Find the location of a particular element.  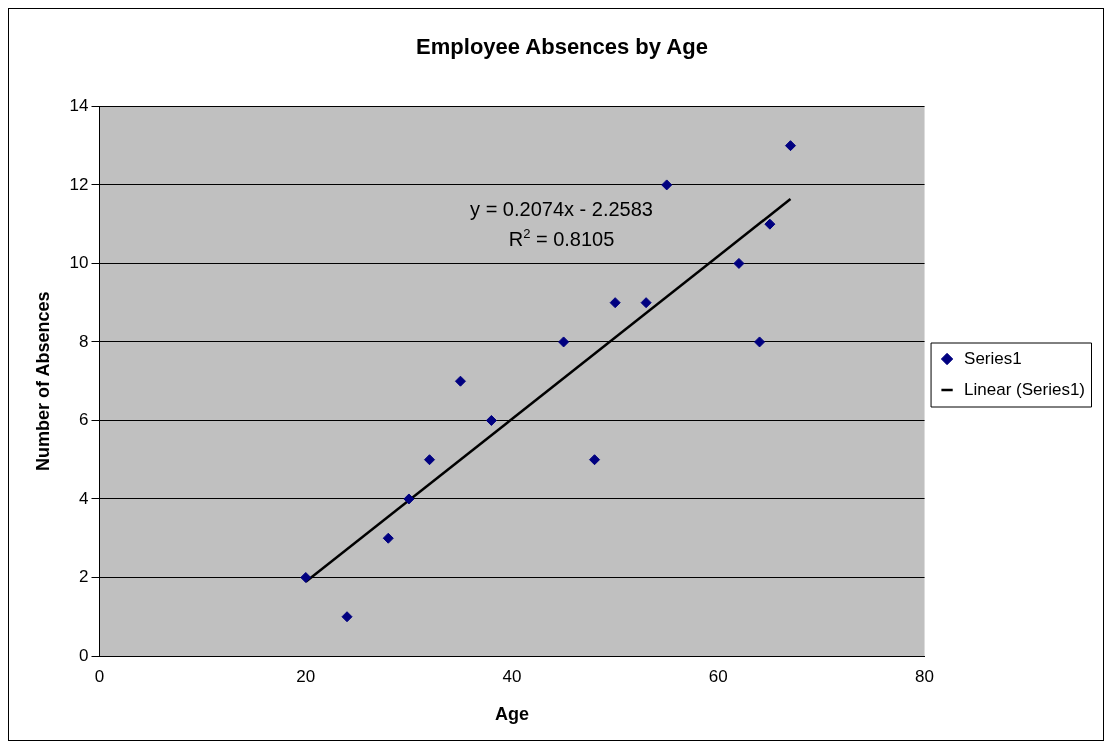

x-tick-label: 0 is located at coordinates (99, 676).